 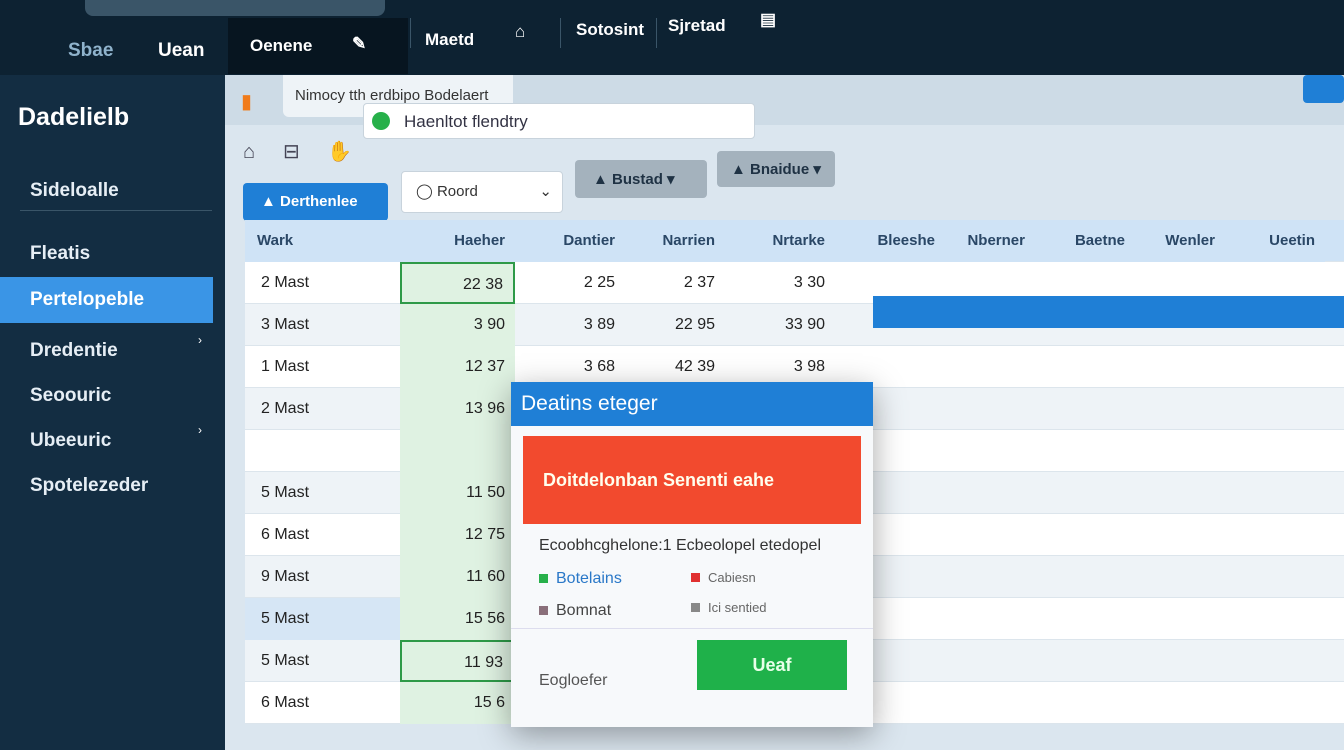 What do you see at coordinates (457, 703) in the screenshot?
I see `table-cell: 15 6` at bounding box center [457, 703].